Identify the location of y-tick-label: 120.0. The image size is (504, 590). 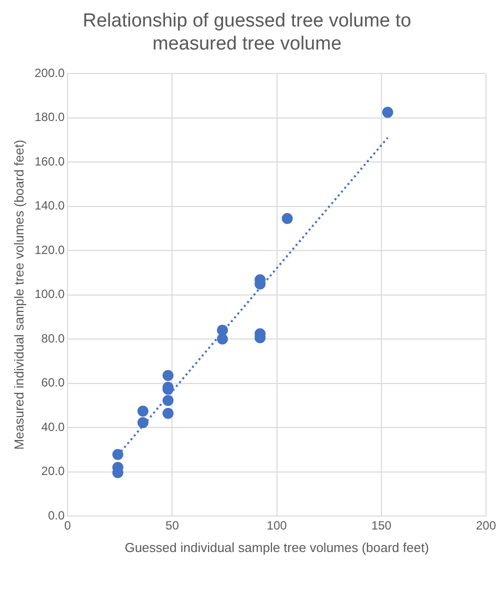
(49, 249).